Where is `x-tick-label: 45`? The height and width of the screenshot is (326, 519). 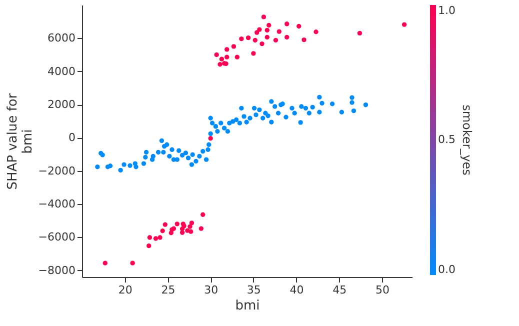 x-tick-label: 45 is located at coordinates (339, 290).